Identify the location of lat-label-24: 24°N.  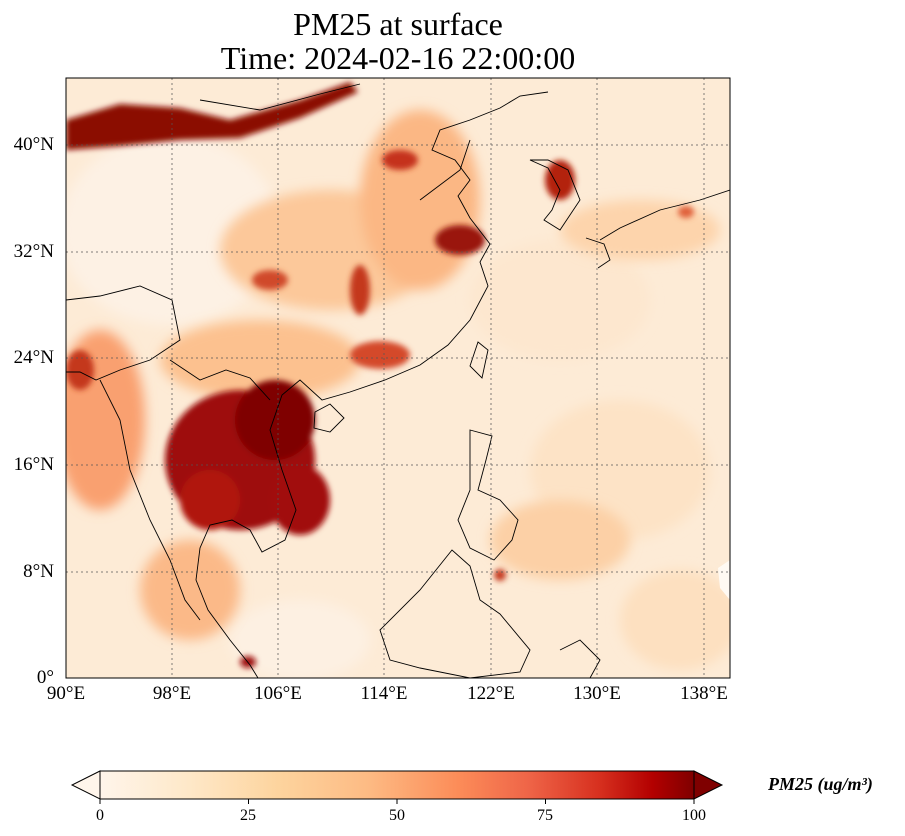
(33, 357).